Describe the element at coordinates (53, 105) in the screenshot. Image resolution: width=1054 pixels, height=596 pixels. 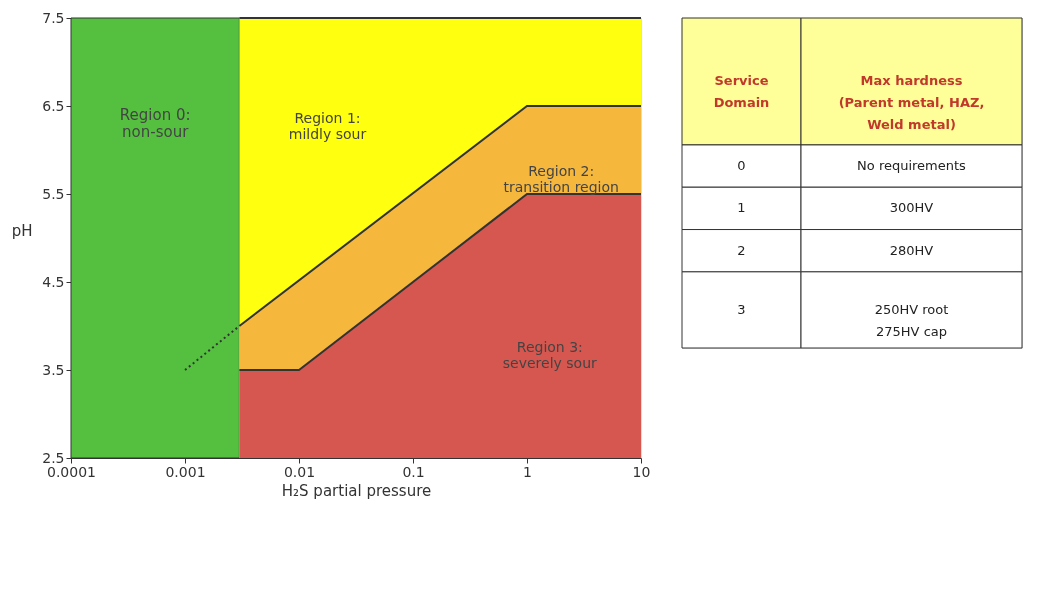
I see `y-tick-label: 6.5` at that location.